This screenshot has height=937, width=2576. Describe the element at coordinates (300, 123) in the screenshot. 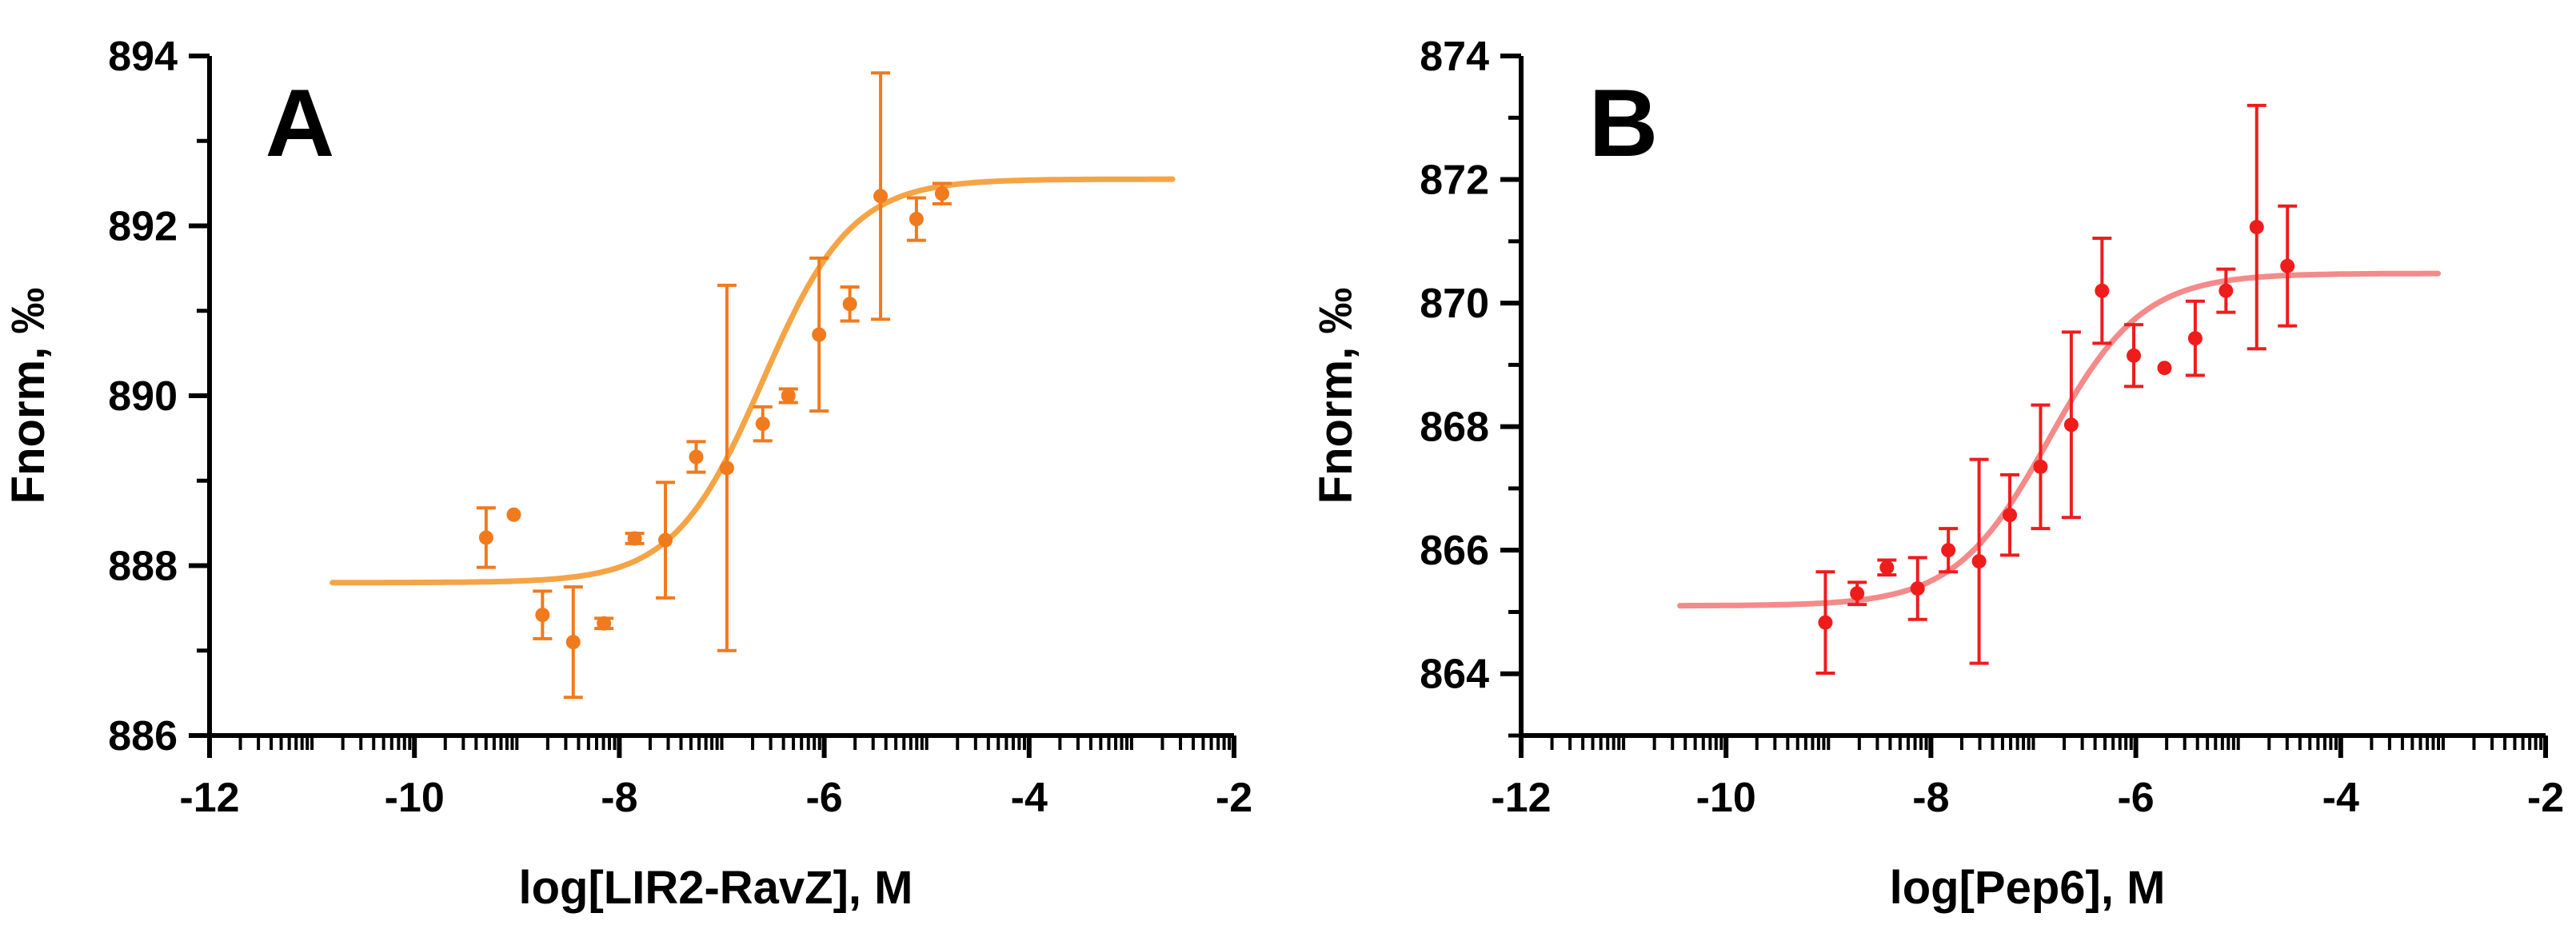

I see `panel-letter: A` at that location.